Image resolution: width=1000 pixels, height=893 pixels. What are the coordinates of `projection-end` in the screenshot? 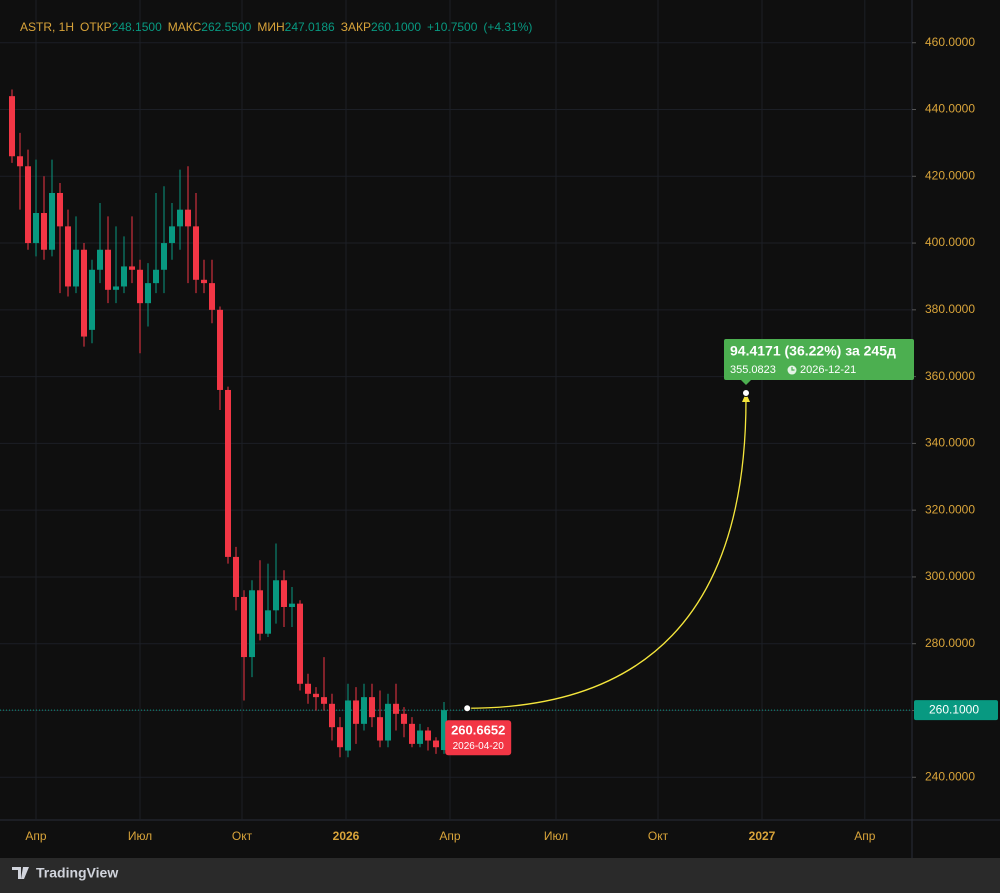 It's located at (746, 393).